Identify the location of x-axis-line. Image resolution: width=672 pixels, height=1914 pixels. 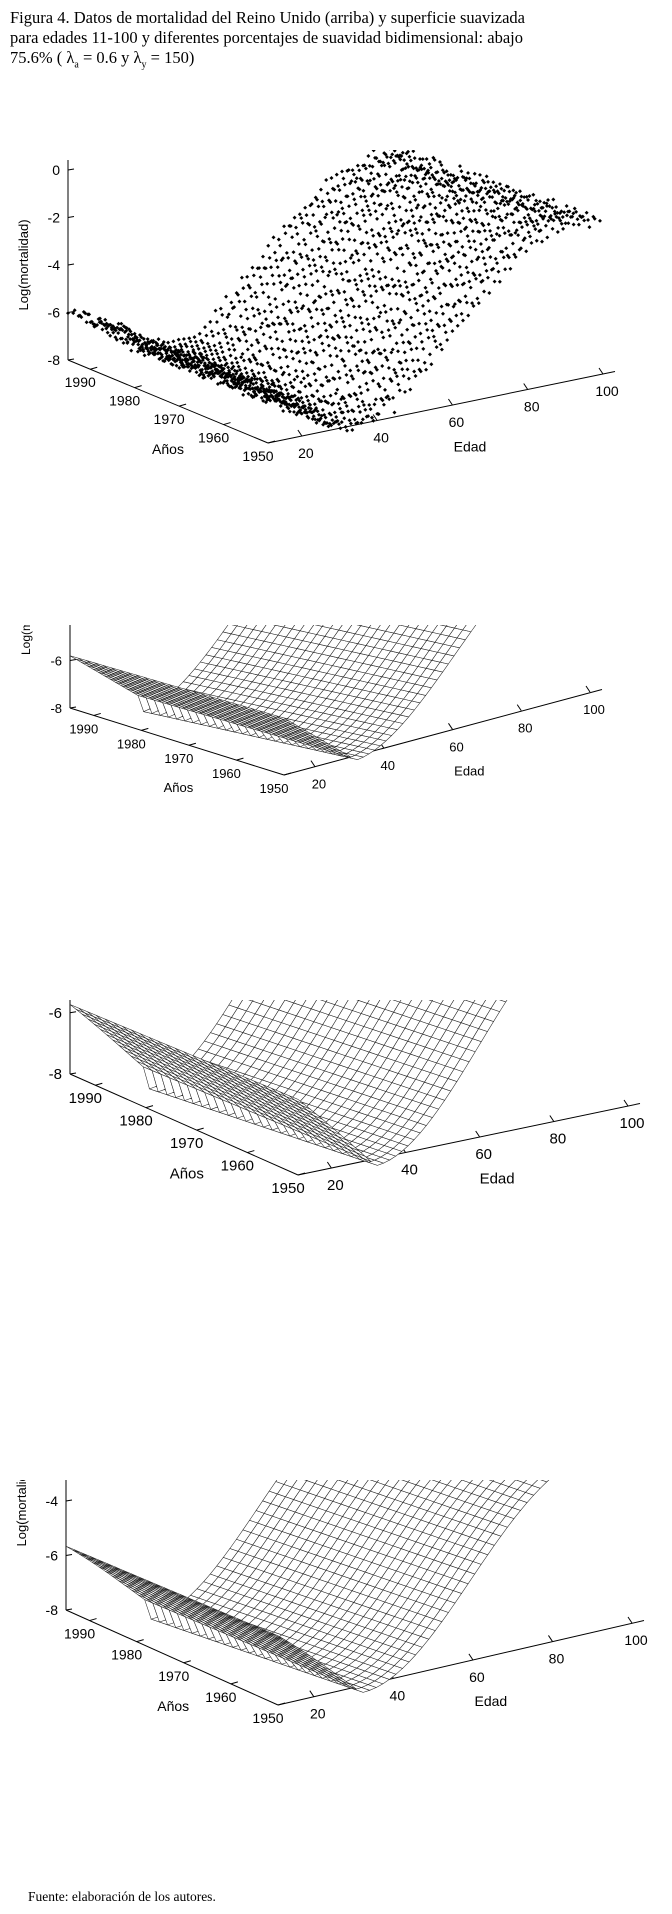
(441, 407).